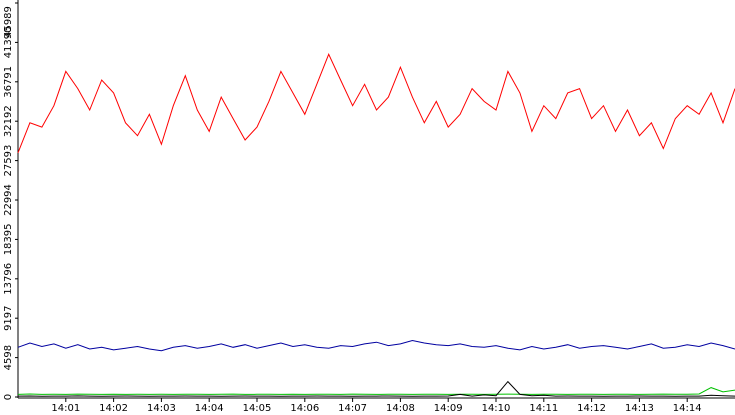 This screenshot has width=735, height=415. What do you see at coordinates (496, 408) in the screenshot?
I see `x-tick-label: 14:10` at bounding box center [496, 408].